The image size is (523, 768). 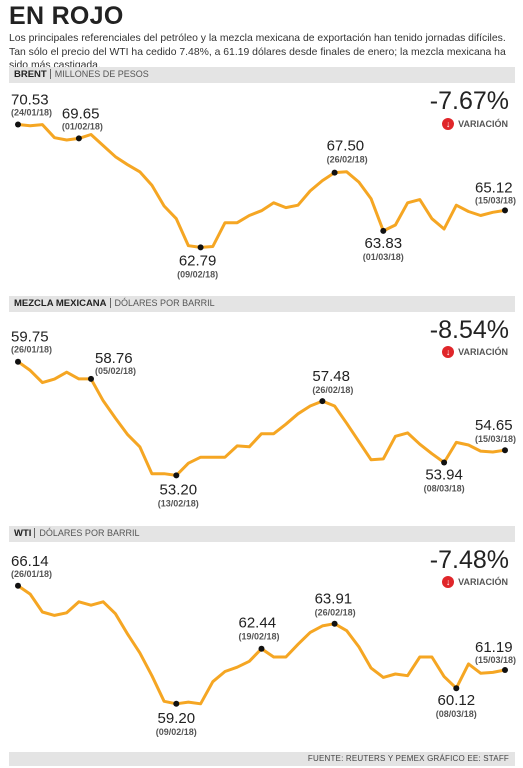 I want to click on brent-series-name: BRENT MILLONES DE PESOS, so click(x=81, y=74).